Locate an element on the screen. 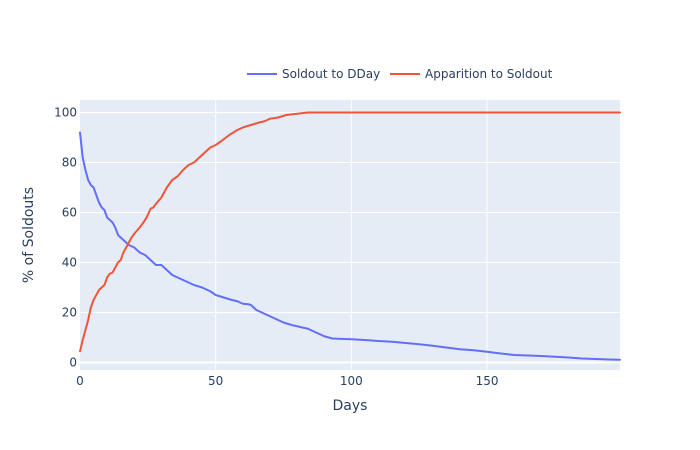 The height and width of the screenshot is (450, 700). y-tick-label: 100 is located at coordinates (65, 113).